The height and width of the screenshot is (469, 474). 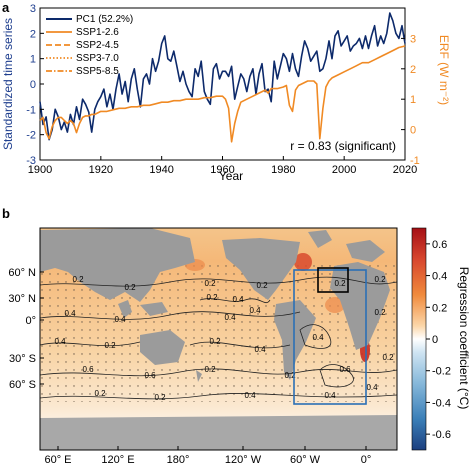 I want to click on legend-label-pc1: PC1 (52.2%), so click(x=104, y=19).